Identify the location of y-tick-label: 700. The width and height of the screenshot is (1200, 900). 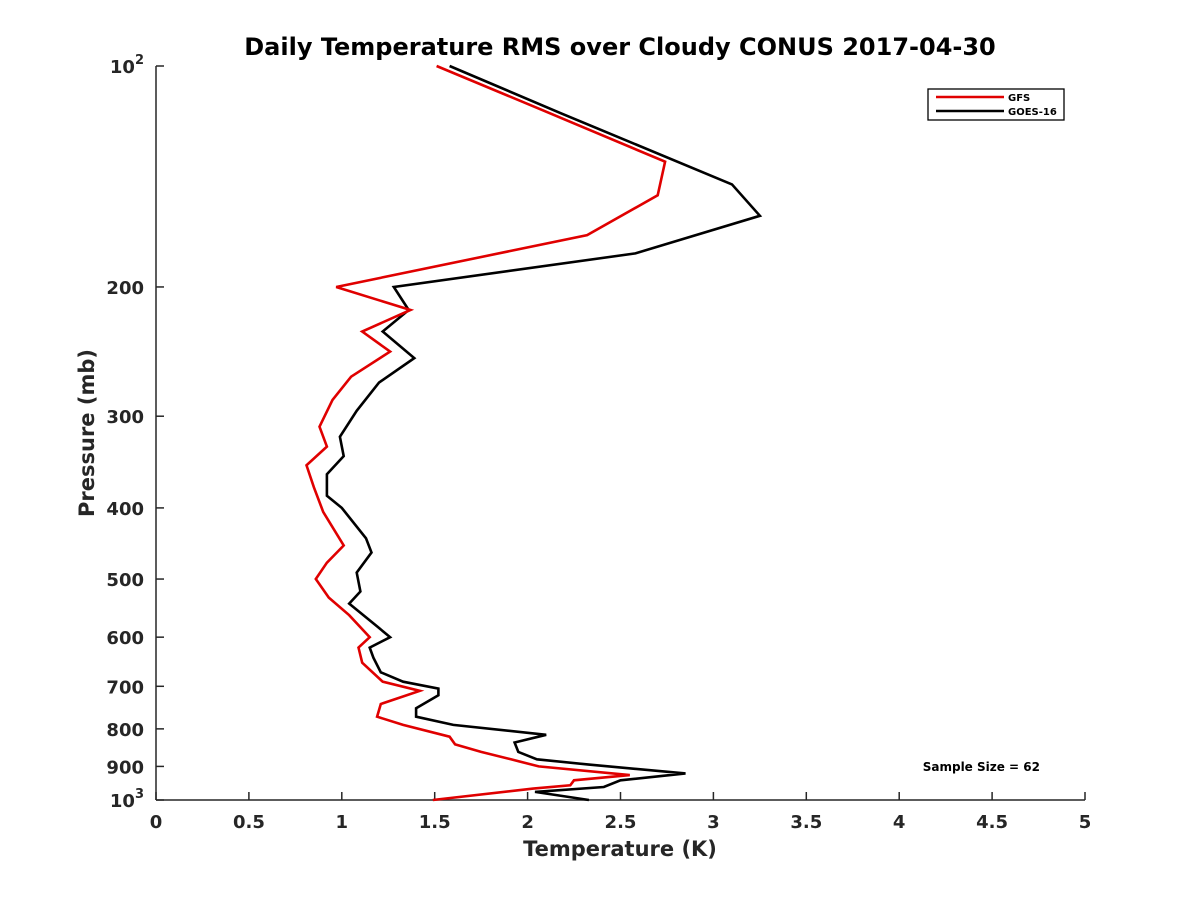
(125, 687).